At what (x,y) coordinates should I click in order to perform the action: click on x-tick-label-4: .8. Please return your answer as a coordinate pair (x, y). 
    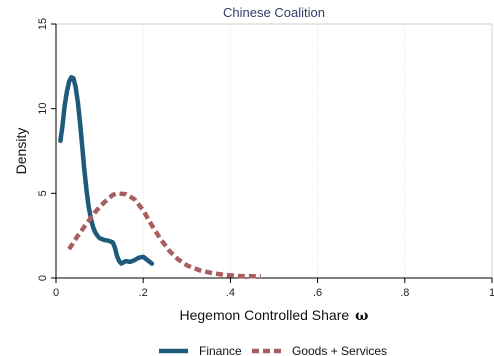
    Looking at the image, I should click on (404, 293).